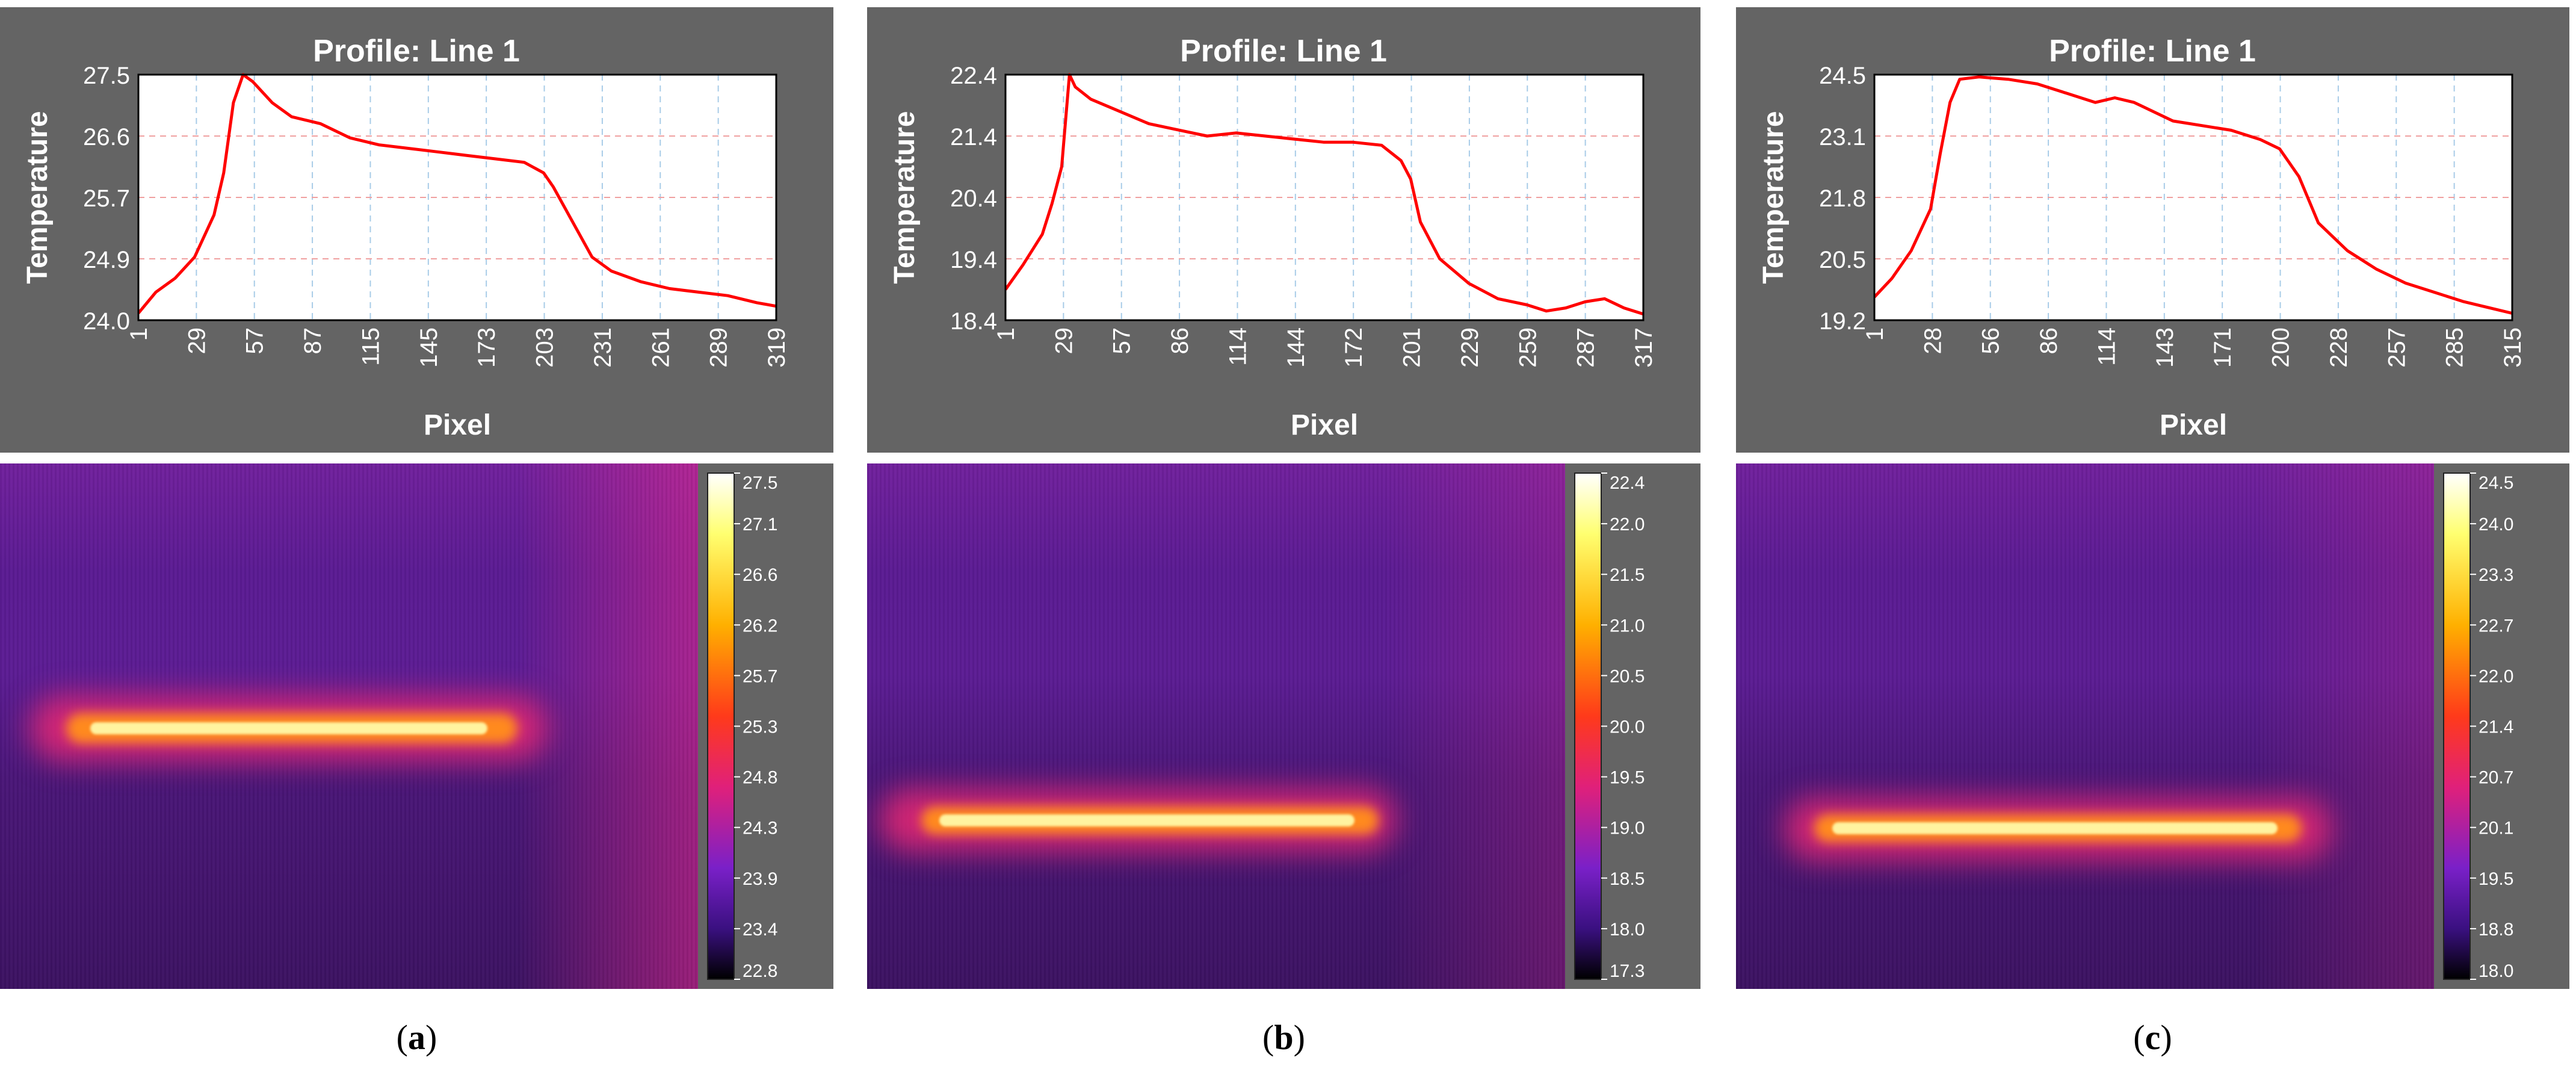 This screenshot has width=2576, height=1075. I want to click on x-tick-label: 257, so click(2396, 347).